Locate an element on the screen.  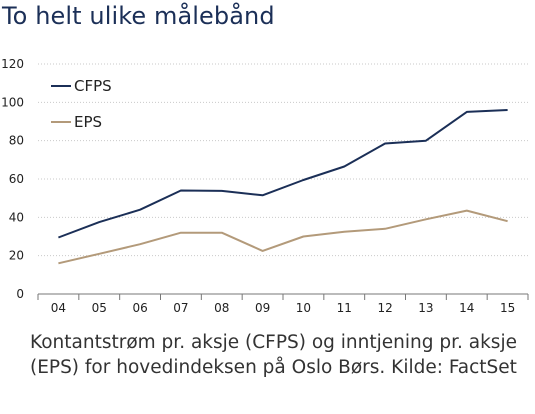
x-axis is located at coordinates (283, 296).